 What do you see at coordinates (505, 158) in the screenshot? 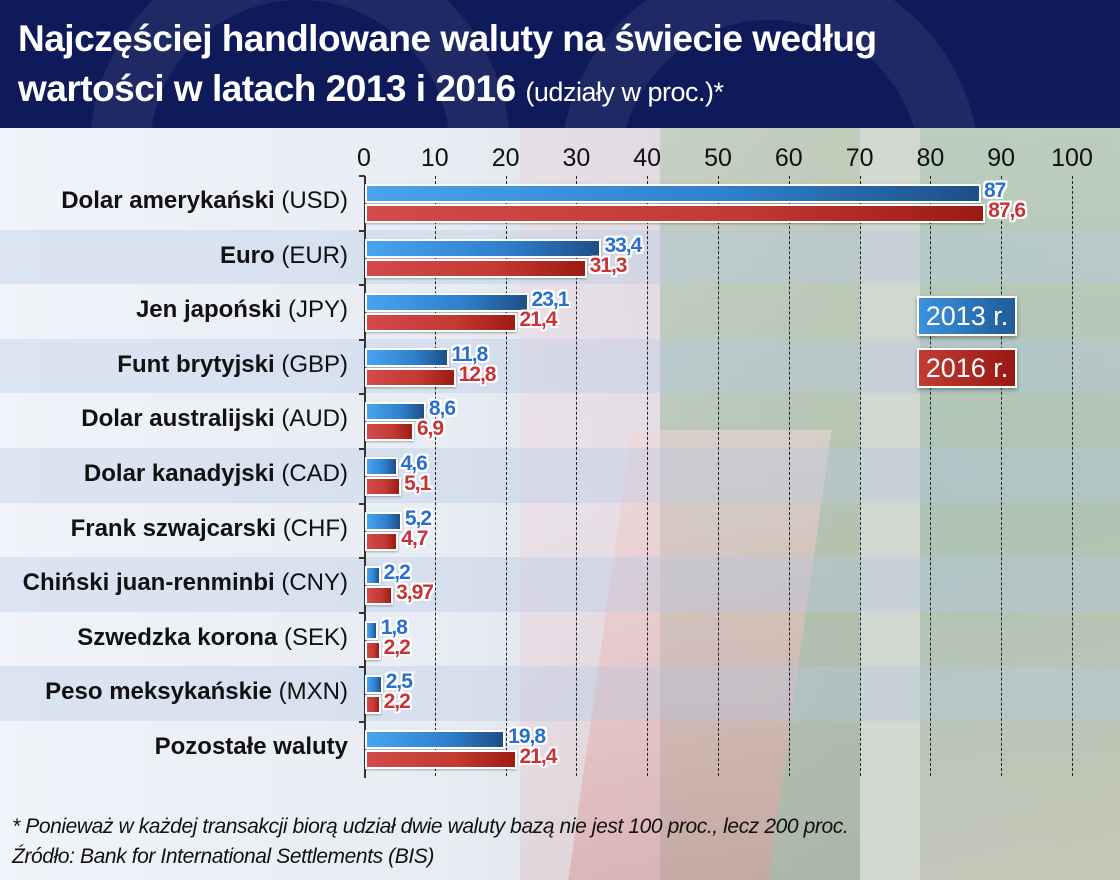
I see `x-tick-label: 20` at bounding box center [505, 158].